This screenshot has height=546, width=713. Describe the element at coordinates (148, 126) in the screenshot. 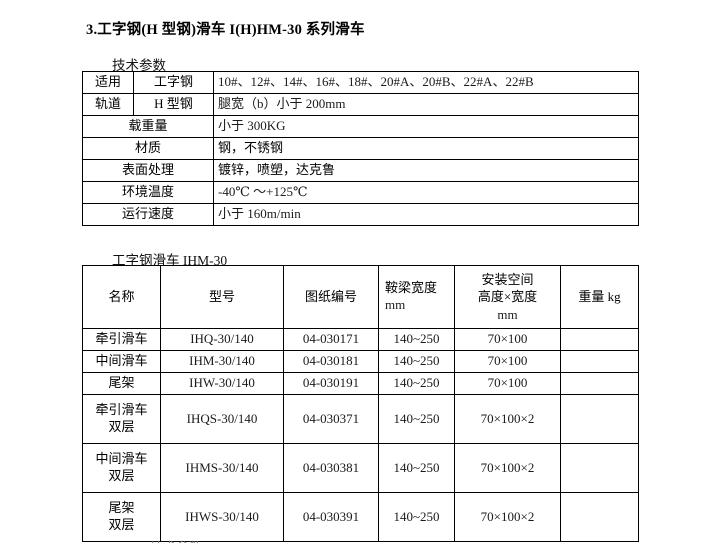

I see `specs-label-load-capacity: 载重量` at that location.